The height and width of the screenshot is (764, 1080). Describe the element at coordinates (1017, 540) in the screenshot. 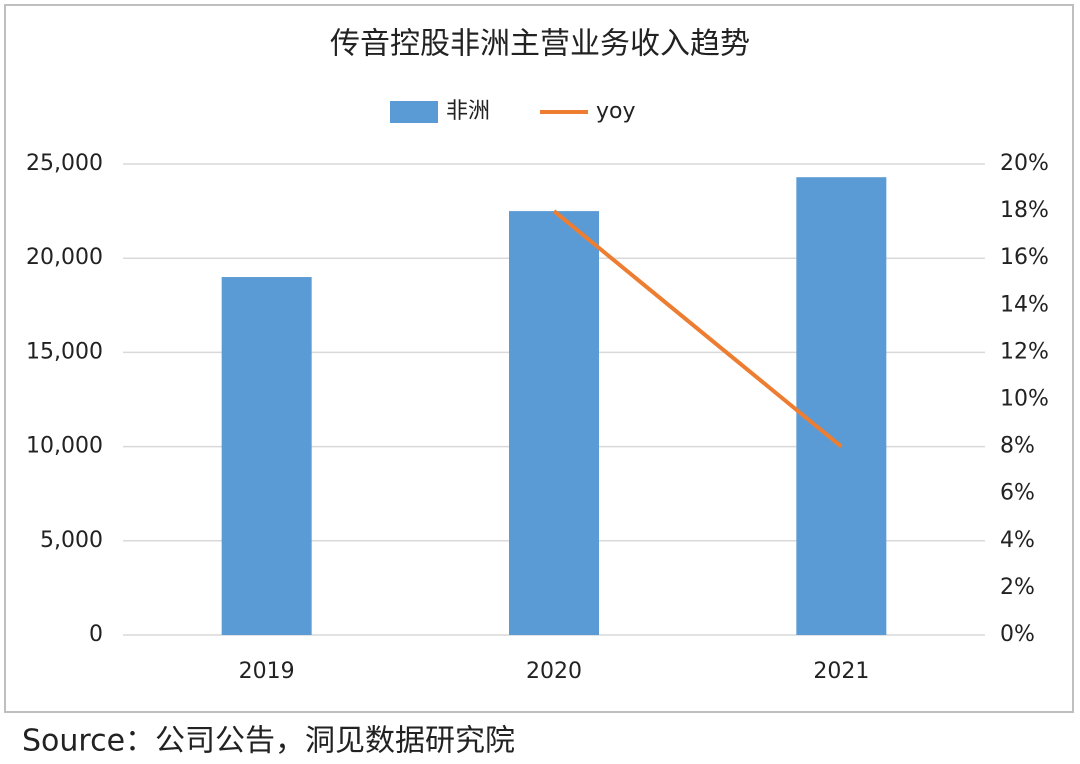

I see `y2-tick-label: 4%` at that location.